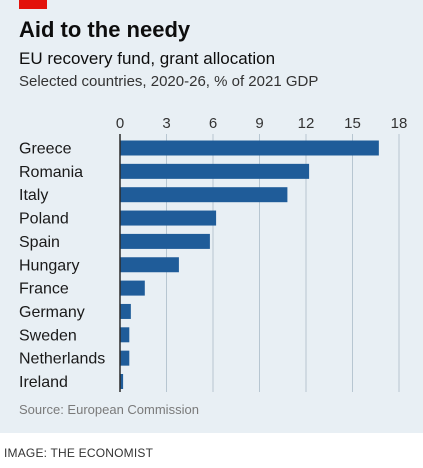 This screenshot has height=468, width=423. Describe the element at coordinates (165, 241) in the screenshot. I see `bar-spain` at that location.